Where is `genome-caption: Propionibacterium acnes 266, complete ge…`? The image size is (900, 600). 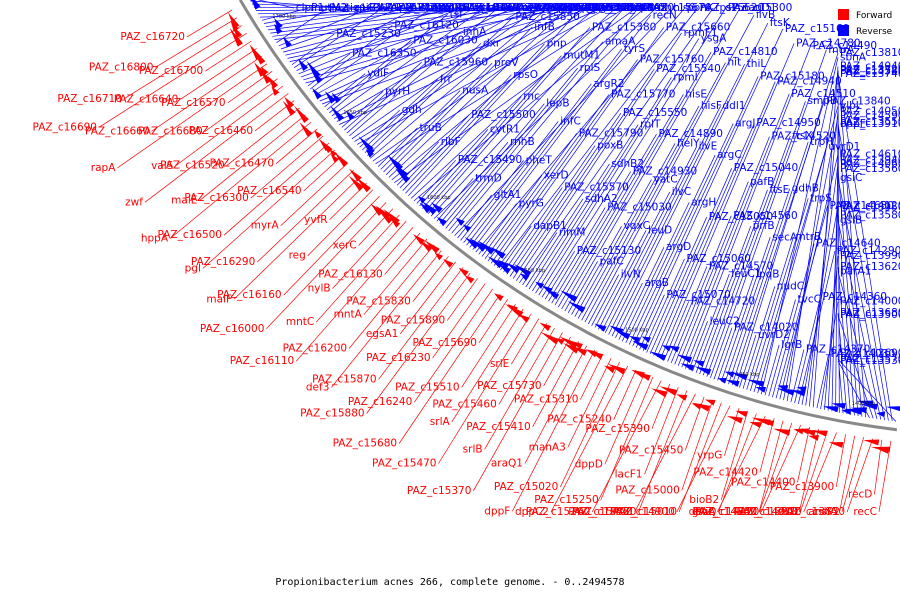
genome-caption: Propionibacterium acnes 266, complete ge… is located at coordinates (450, 582).